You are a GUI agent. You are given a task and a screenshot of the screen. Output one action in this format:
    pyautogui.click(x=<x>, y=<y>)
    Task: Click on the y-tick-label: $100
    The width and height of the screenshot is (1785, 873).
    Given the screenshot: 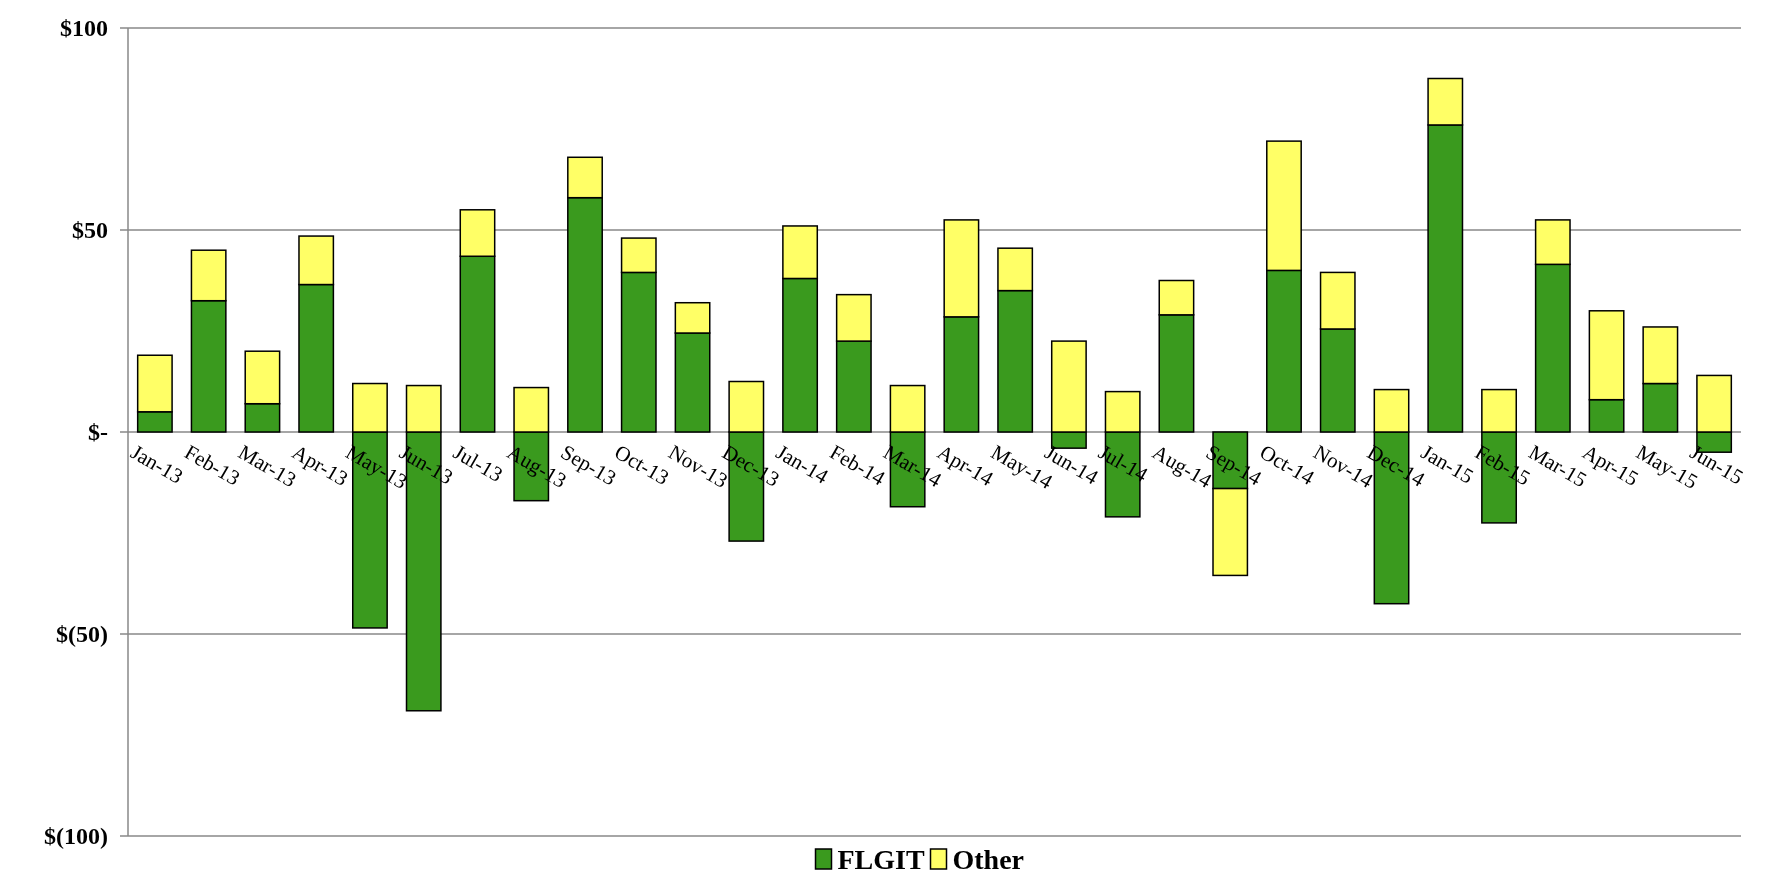 What is the action you would take?
    pyautogui.click(x=84, y=28)
    